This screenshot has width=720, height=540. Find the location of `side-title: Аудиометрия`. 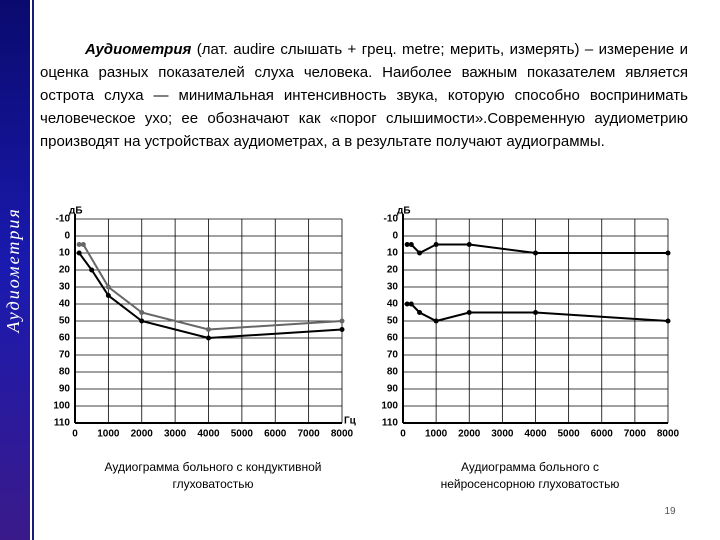

side-title: Аудиометрия is located at coordinates (13, 270).